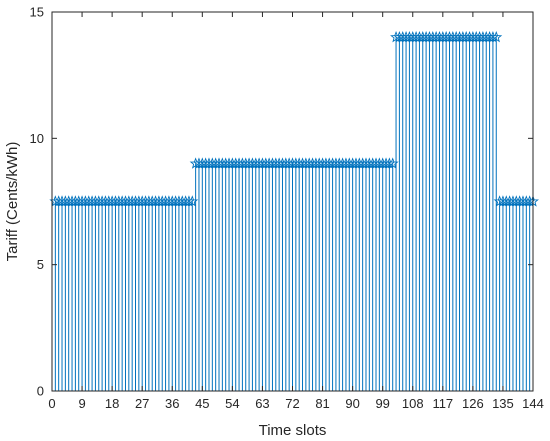  Describe the element at coordinates (292, 403) in the screenshot. I see `x-tick-label: 72` at that location.